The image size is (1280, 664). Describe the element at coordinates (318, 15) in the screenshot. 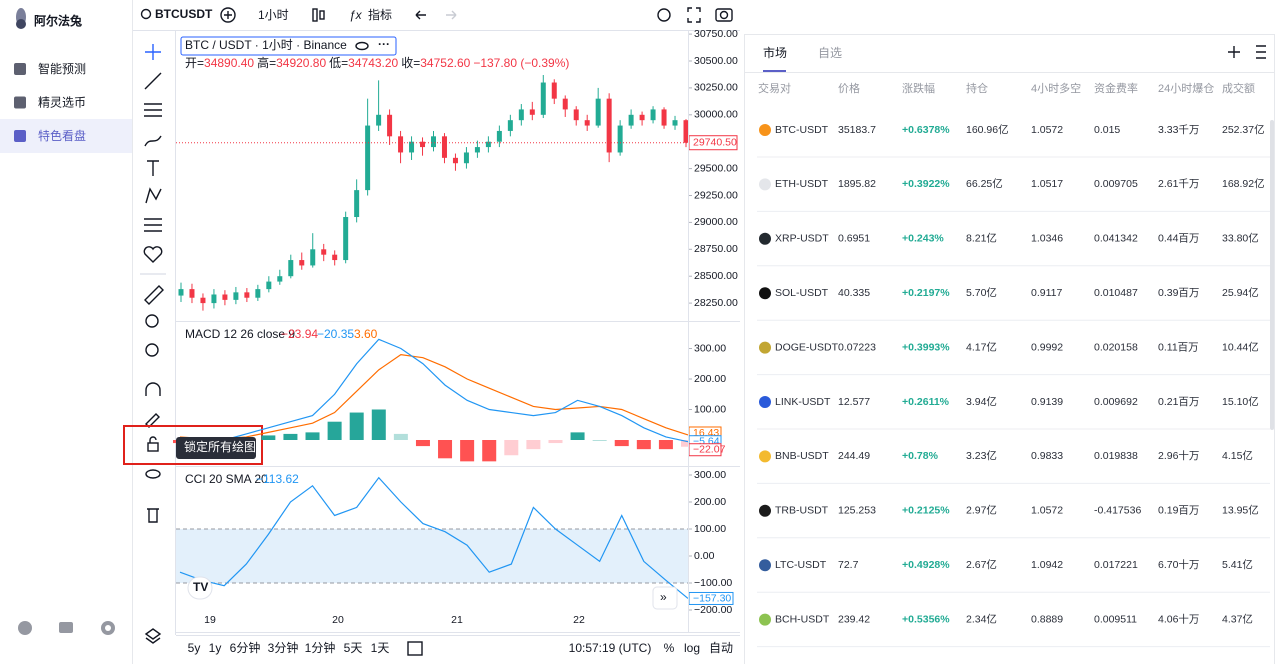

I see `chart-style` at that location.